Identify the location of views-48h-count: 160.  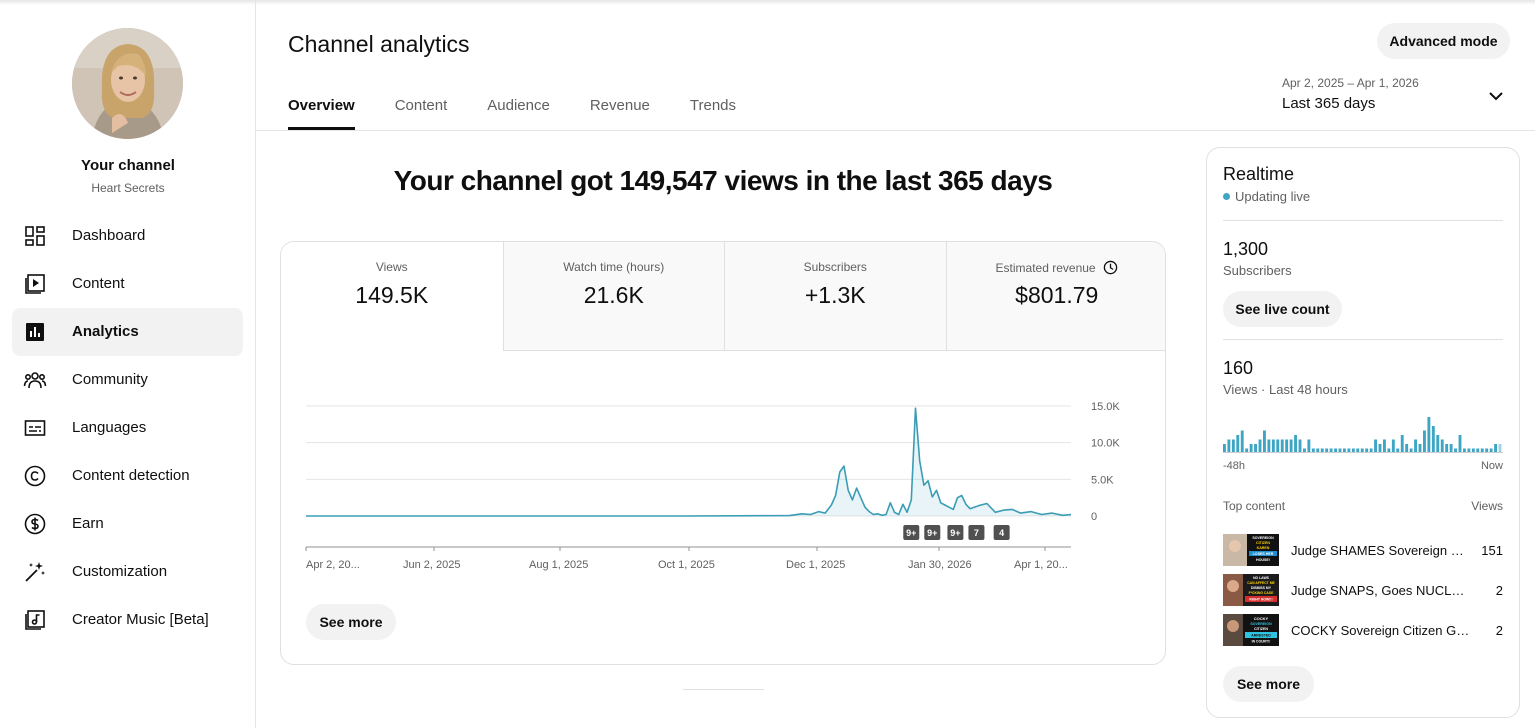
(1238, 368).